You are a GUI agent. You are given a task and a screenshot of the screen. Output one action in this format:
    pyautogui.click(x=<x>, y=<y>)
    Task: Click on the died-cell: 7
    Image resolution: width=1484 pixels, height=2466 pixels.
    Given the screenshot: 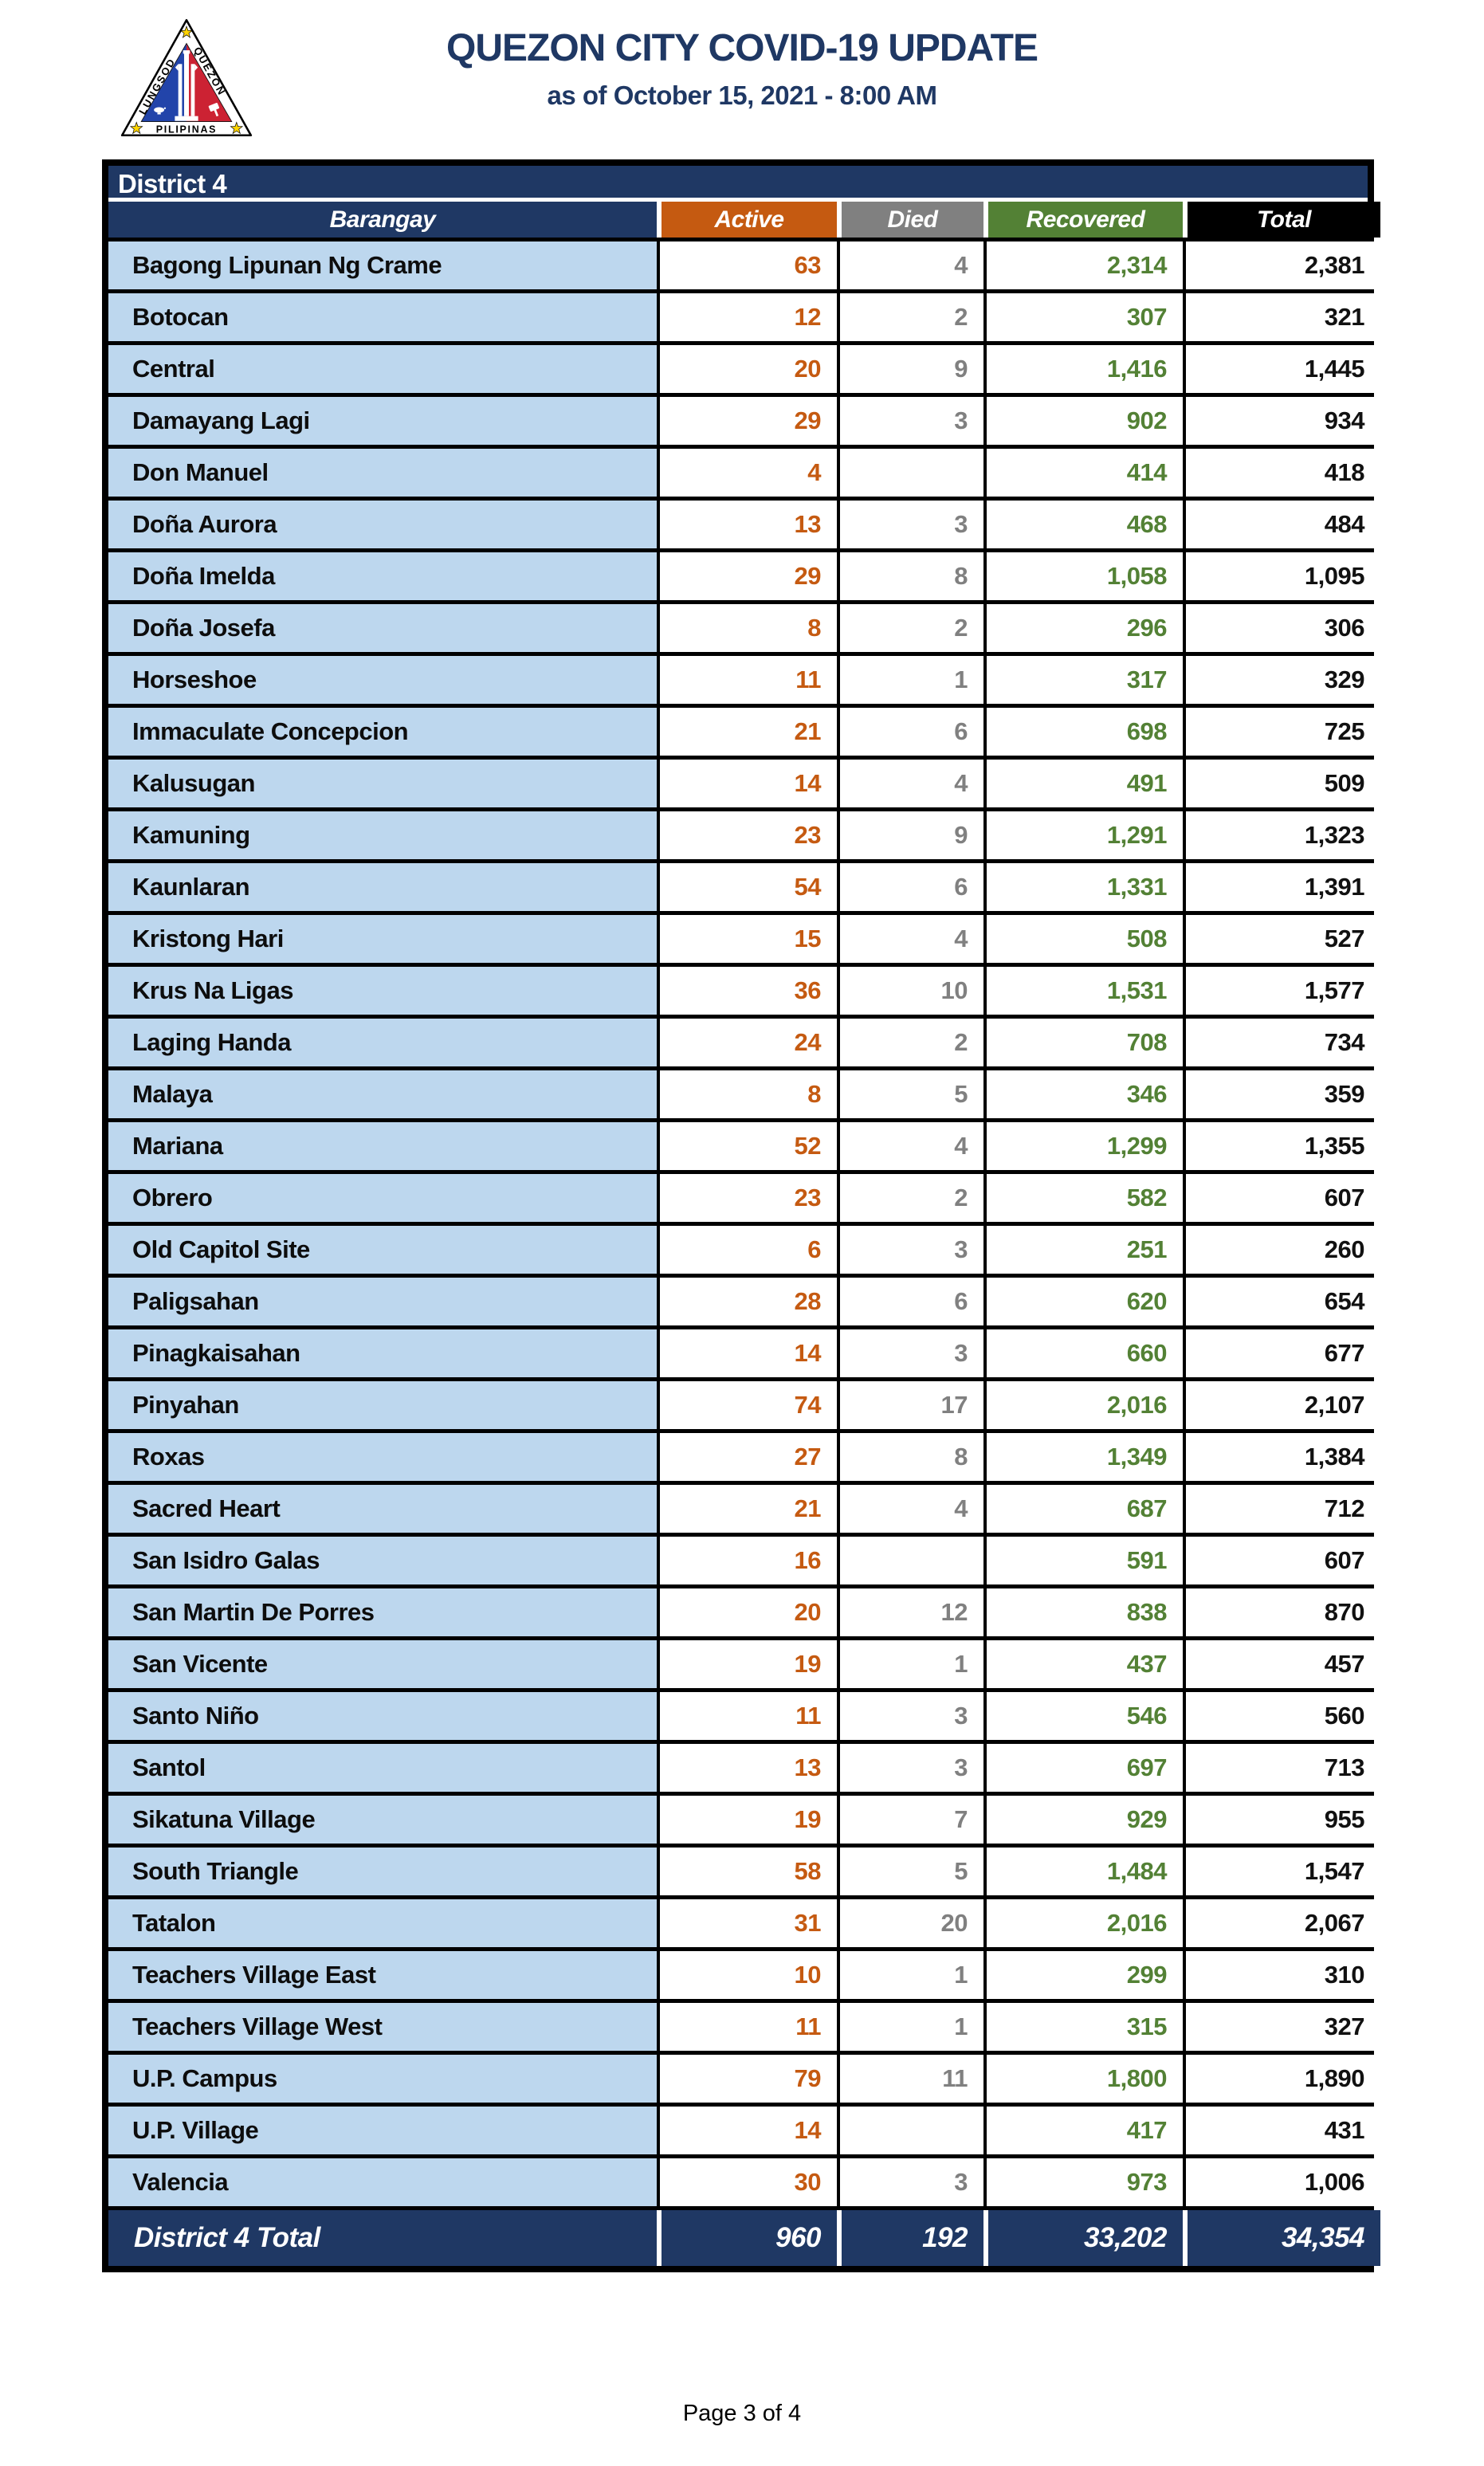 What is the action you would take?
    pyautogui.click(x=910, y=1820)
    